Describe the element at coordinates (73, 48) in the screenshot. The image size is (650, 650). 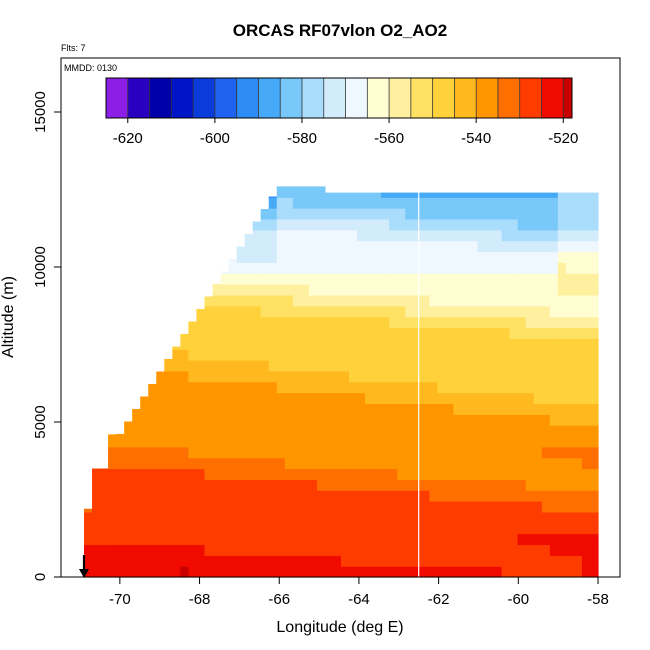
I see `flights-label: Flts: 7` at that location.